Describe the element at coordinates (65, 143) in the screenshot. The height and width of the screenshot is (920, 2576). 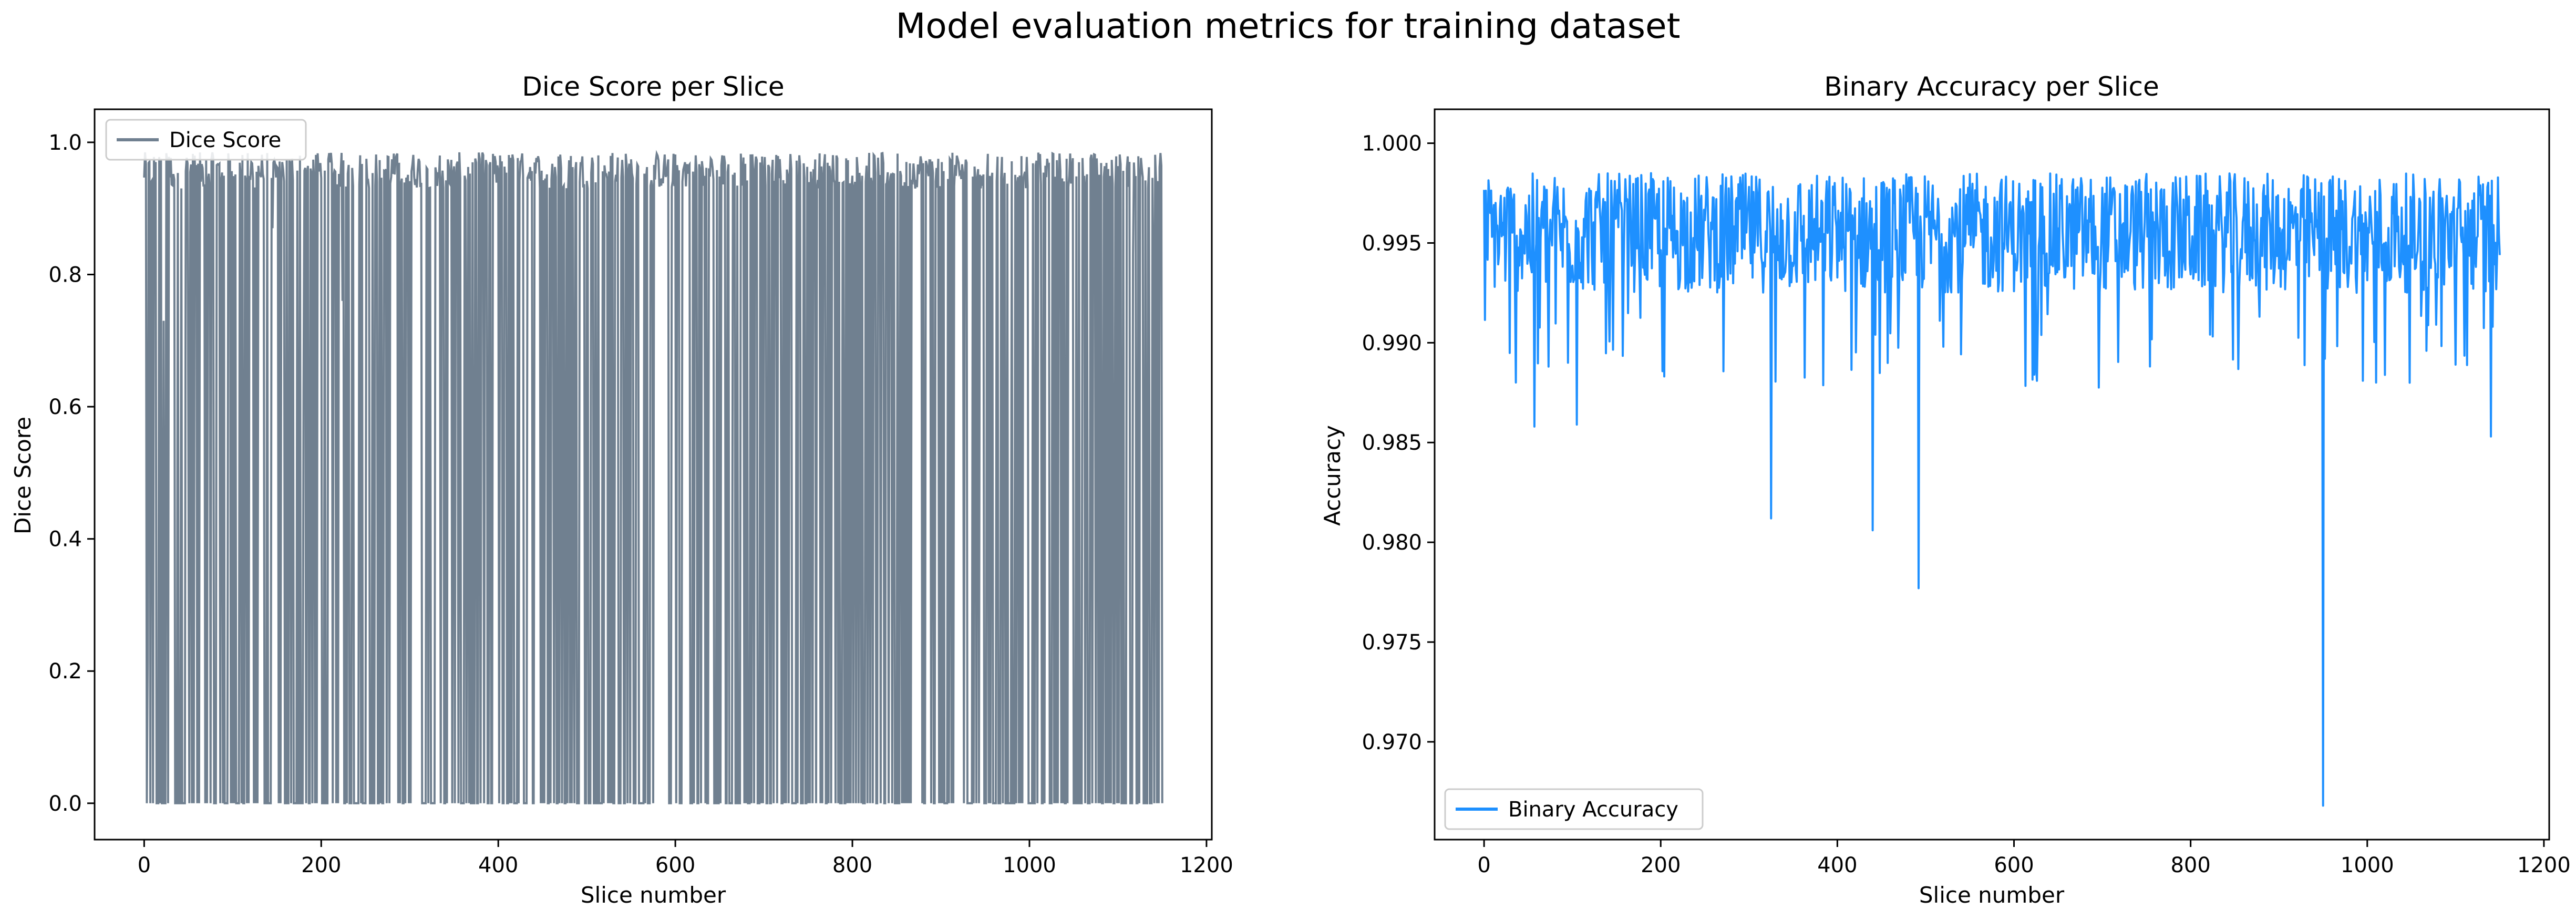
I see `y-tick-label: 1.0` at that location.